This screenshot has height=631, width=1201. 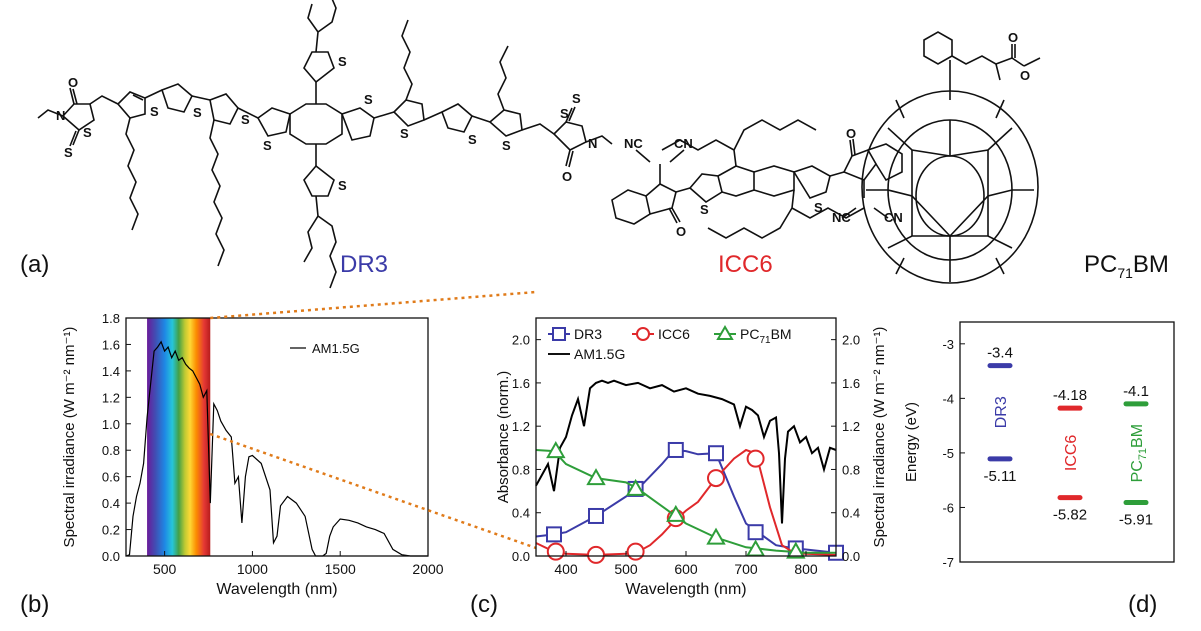 What do you see at coordinates (111, 344) in the screenshot?
I see `y-tick-label: 1.6` at bounding box center [111, 344].